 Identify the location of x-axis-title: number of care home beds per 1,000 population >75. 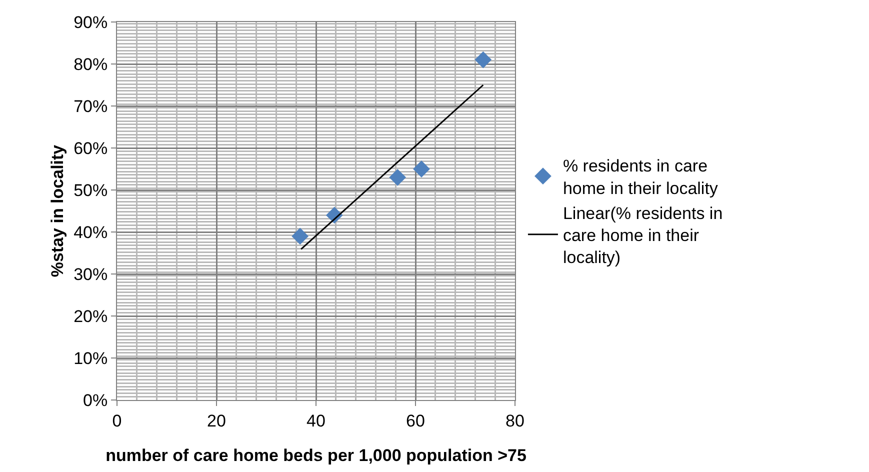
(316, 455).